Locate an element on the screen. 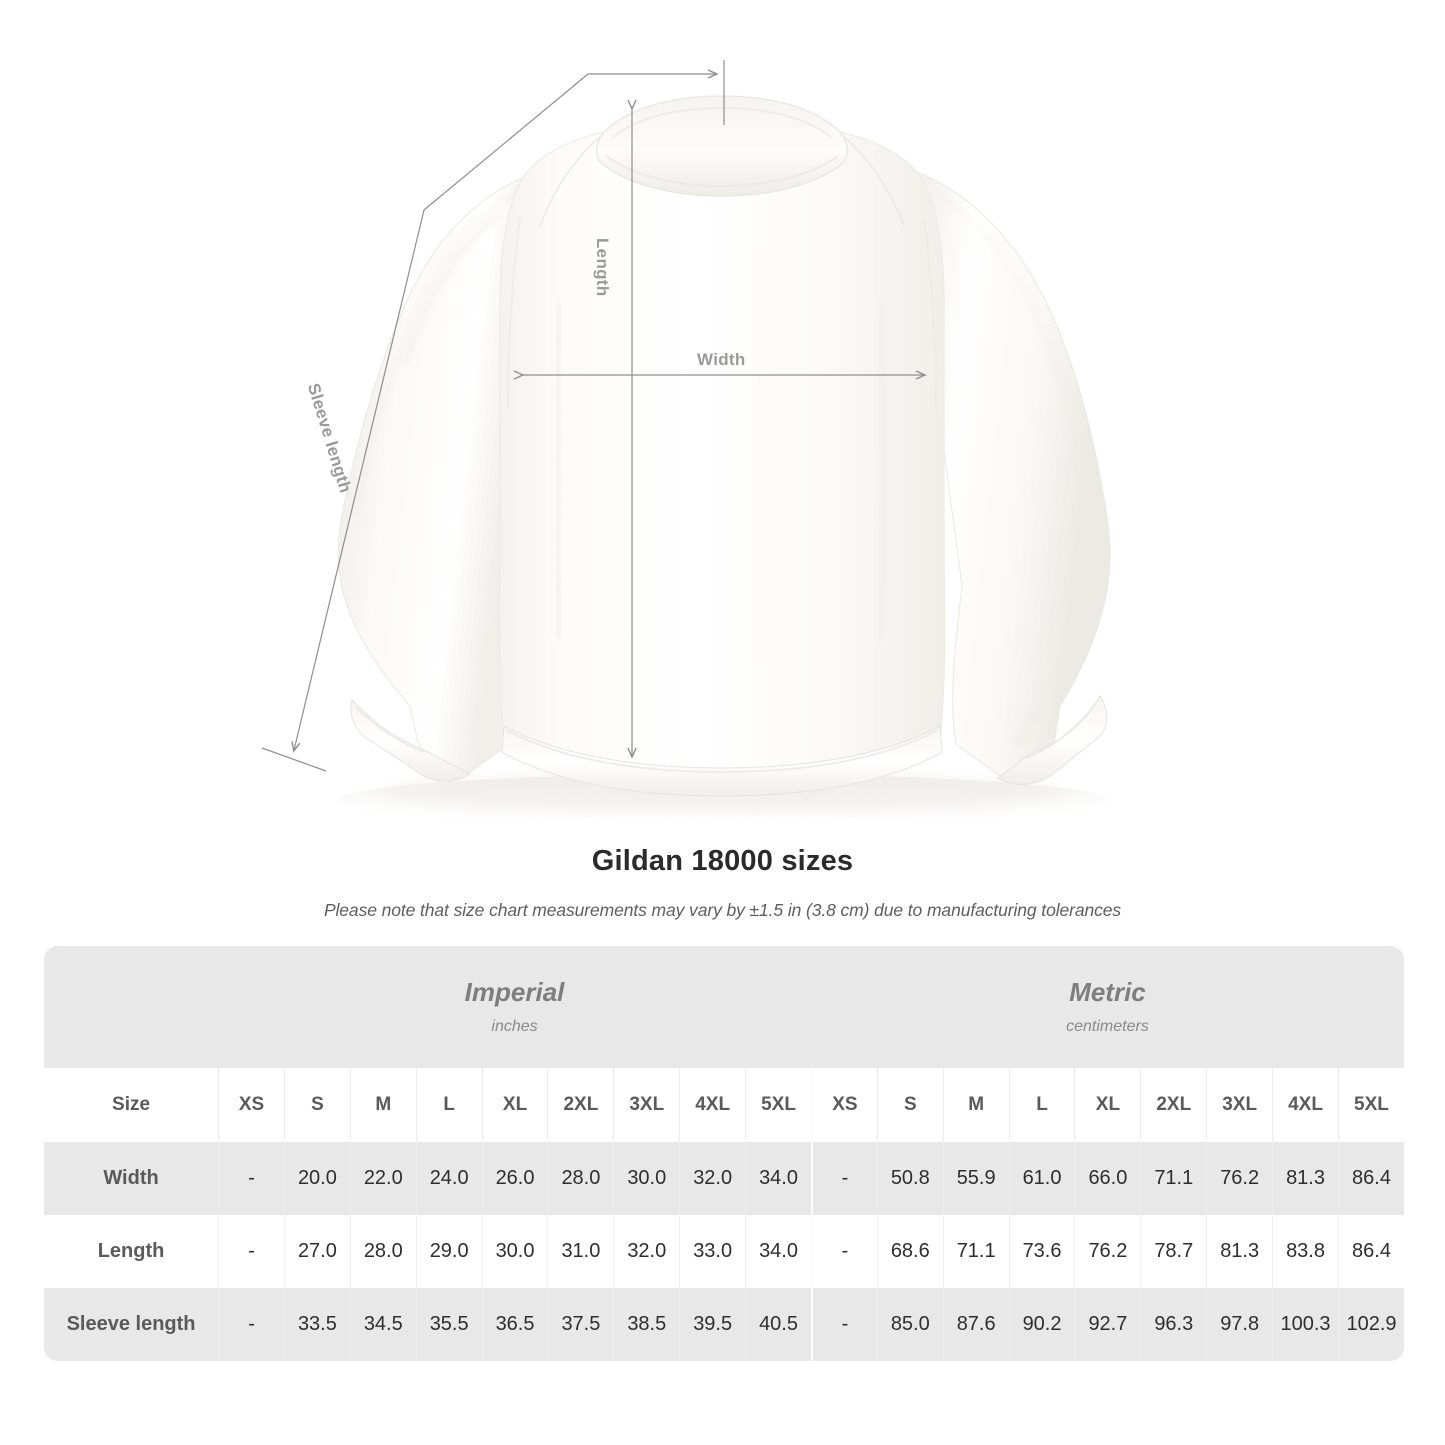 The height and width of the screenshot is (1445, 1445). sleeve-end-tick is located at coordinates (294, 759).